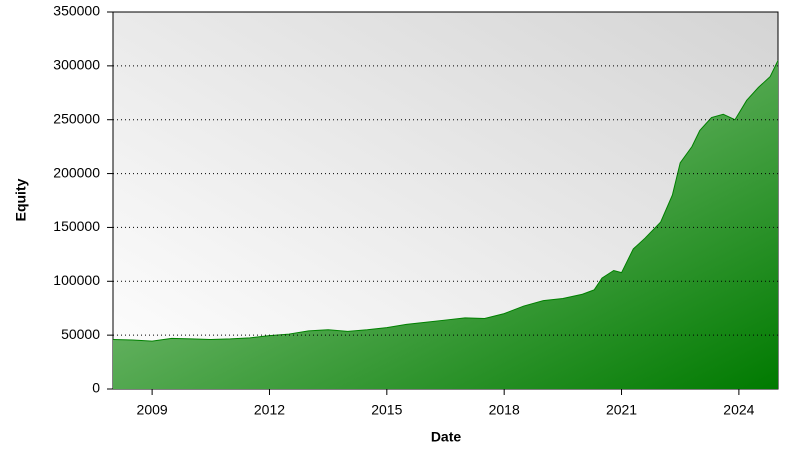 This screenshot has width=812, height=467. I want to click on y-tick-label: 200000, so click(76, 172).